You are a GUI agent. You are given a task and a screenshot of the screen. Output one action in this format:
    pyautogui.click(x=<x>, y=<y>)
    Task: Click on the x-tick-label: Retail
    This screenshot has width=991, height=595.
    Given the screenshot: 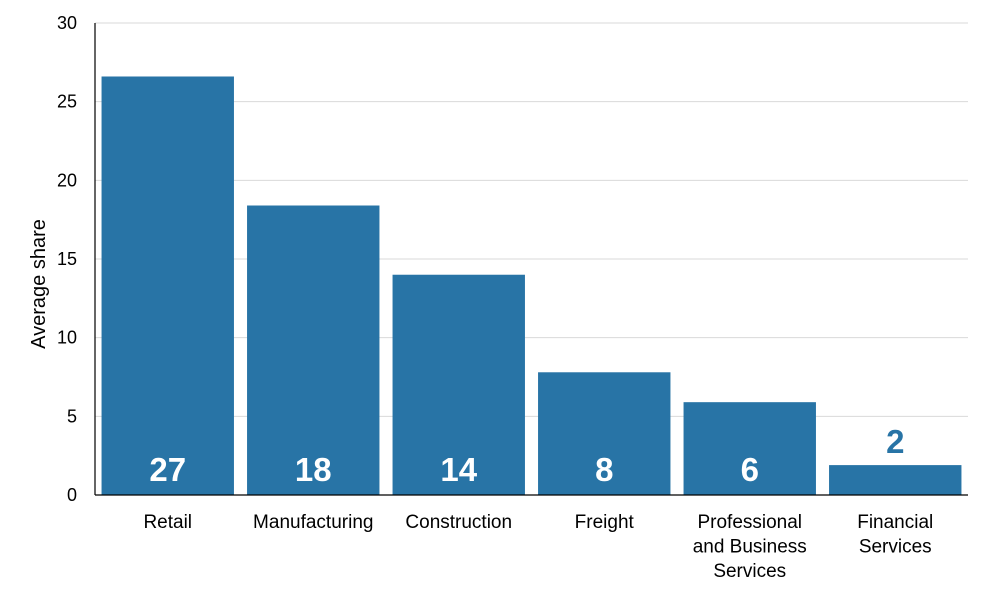 What is the action you would take?
    pyautogui.click(x=167, y=522)
    